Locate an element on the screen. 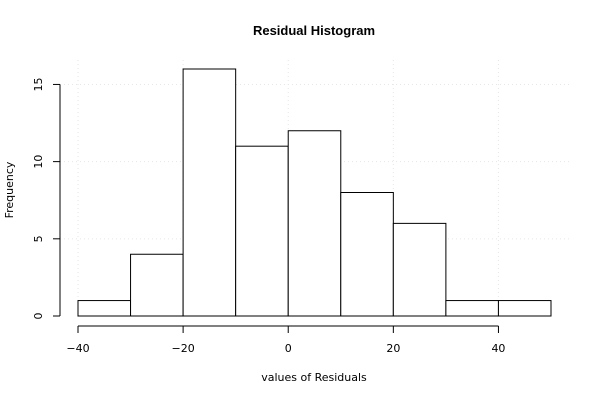 Image resolution: width=599 pixels, height=400 pixels. chart-title: Residual Histogram is located at coordinates (314, 30).